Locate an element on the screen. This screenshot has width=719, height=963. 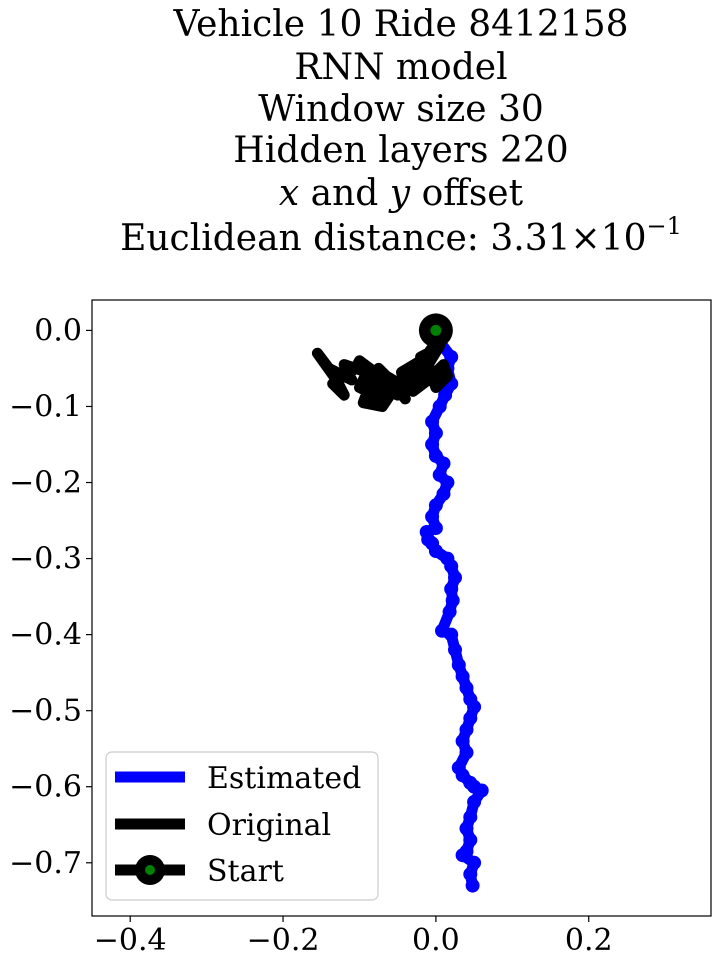
x-tick-label: 0.0 is located at coordinates (436, 940).